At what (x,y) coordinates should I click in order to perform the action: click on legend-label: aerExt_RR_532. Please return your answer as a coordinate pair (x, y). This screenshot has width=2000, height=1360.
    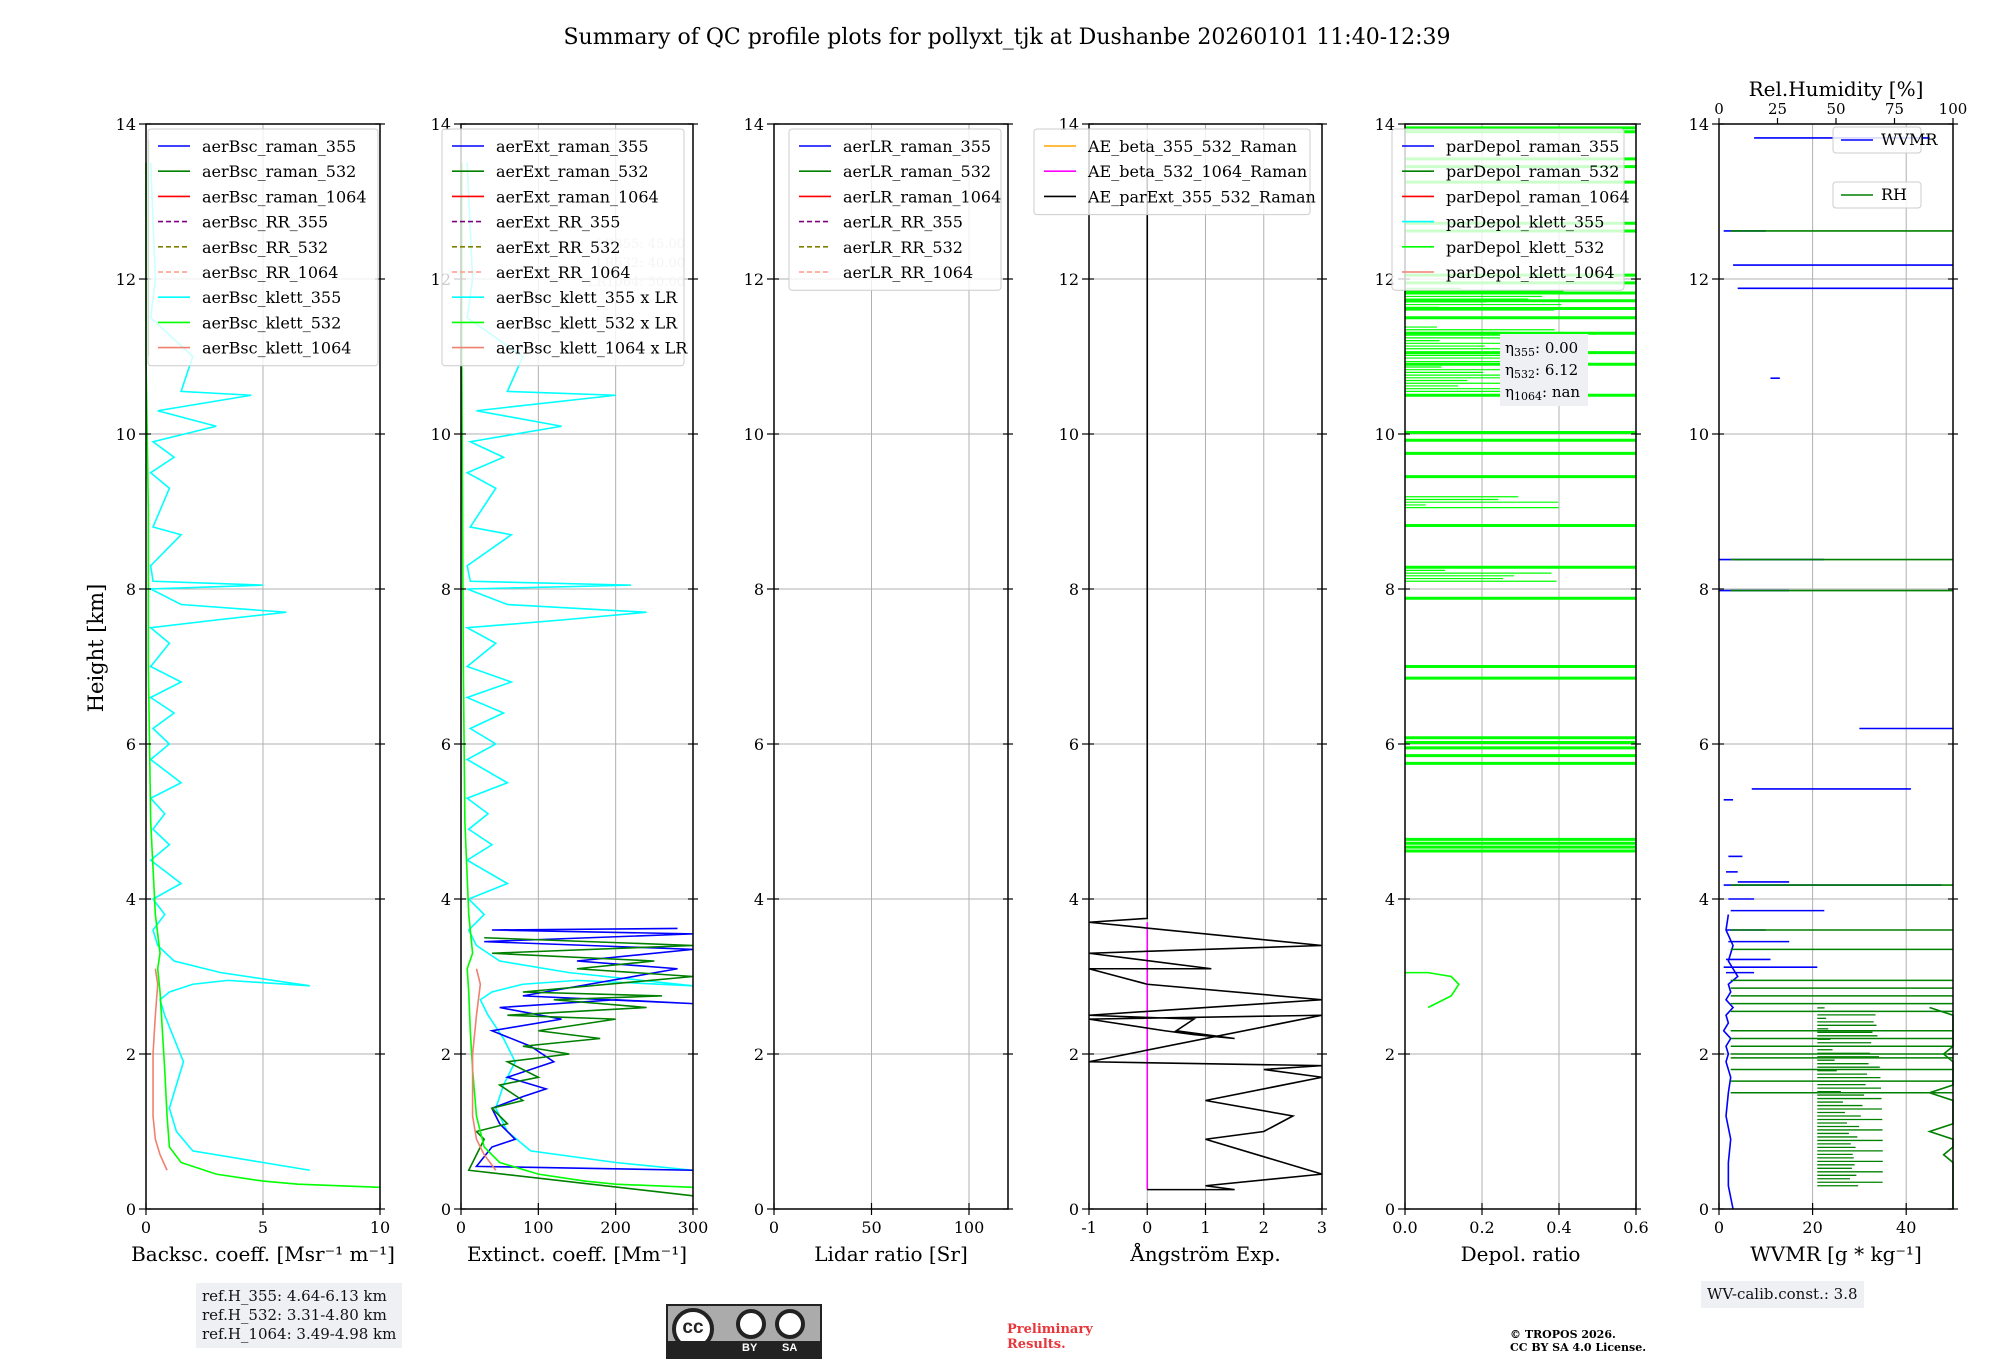
    Looking at the image, I should click on (558, 247).